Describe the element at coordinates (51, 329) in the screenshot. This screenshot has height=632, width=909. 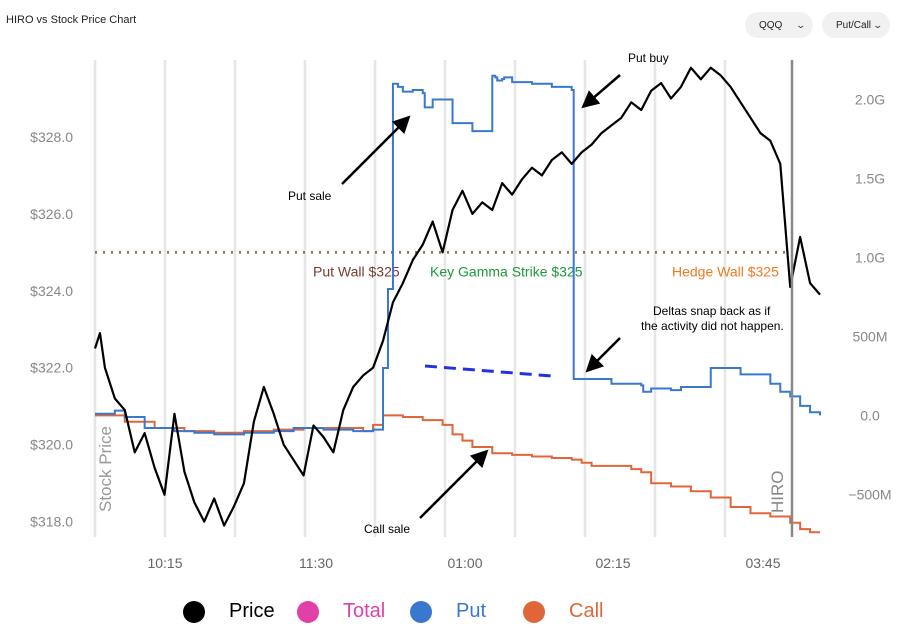
I see `left-axis-ticks: $318.0 $320.0 $322.0 $324.0 $326.0 $328.0` at that location.